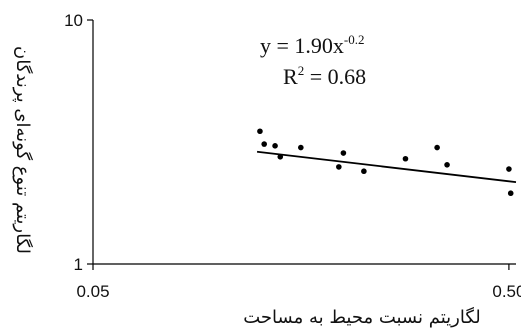 This screenshot has width=521, height=331. What do you see at coordinates (506, 291) in the screenshot?
I see `x-tick-label: 0.50` at bounding box center [506, 291].